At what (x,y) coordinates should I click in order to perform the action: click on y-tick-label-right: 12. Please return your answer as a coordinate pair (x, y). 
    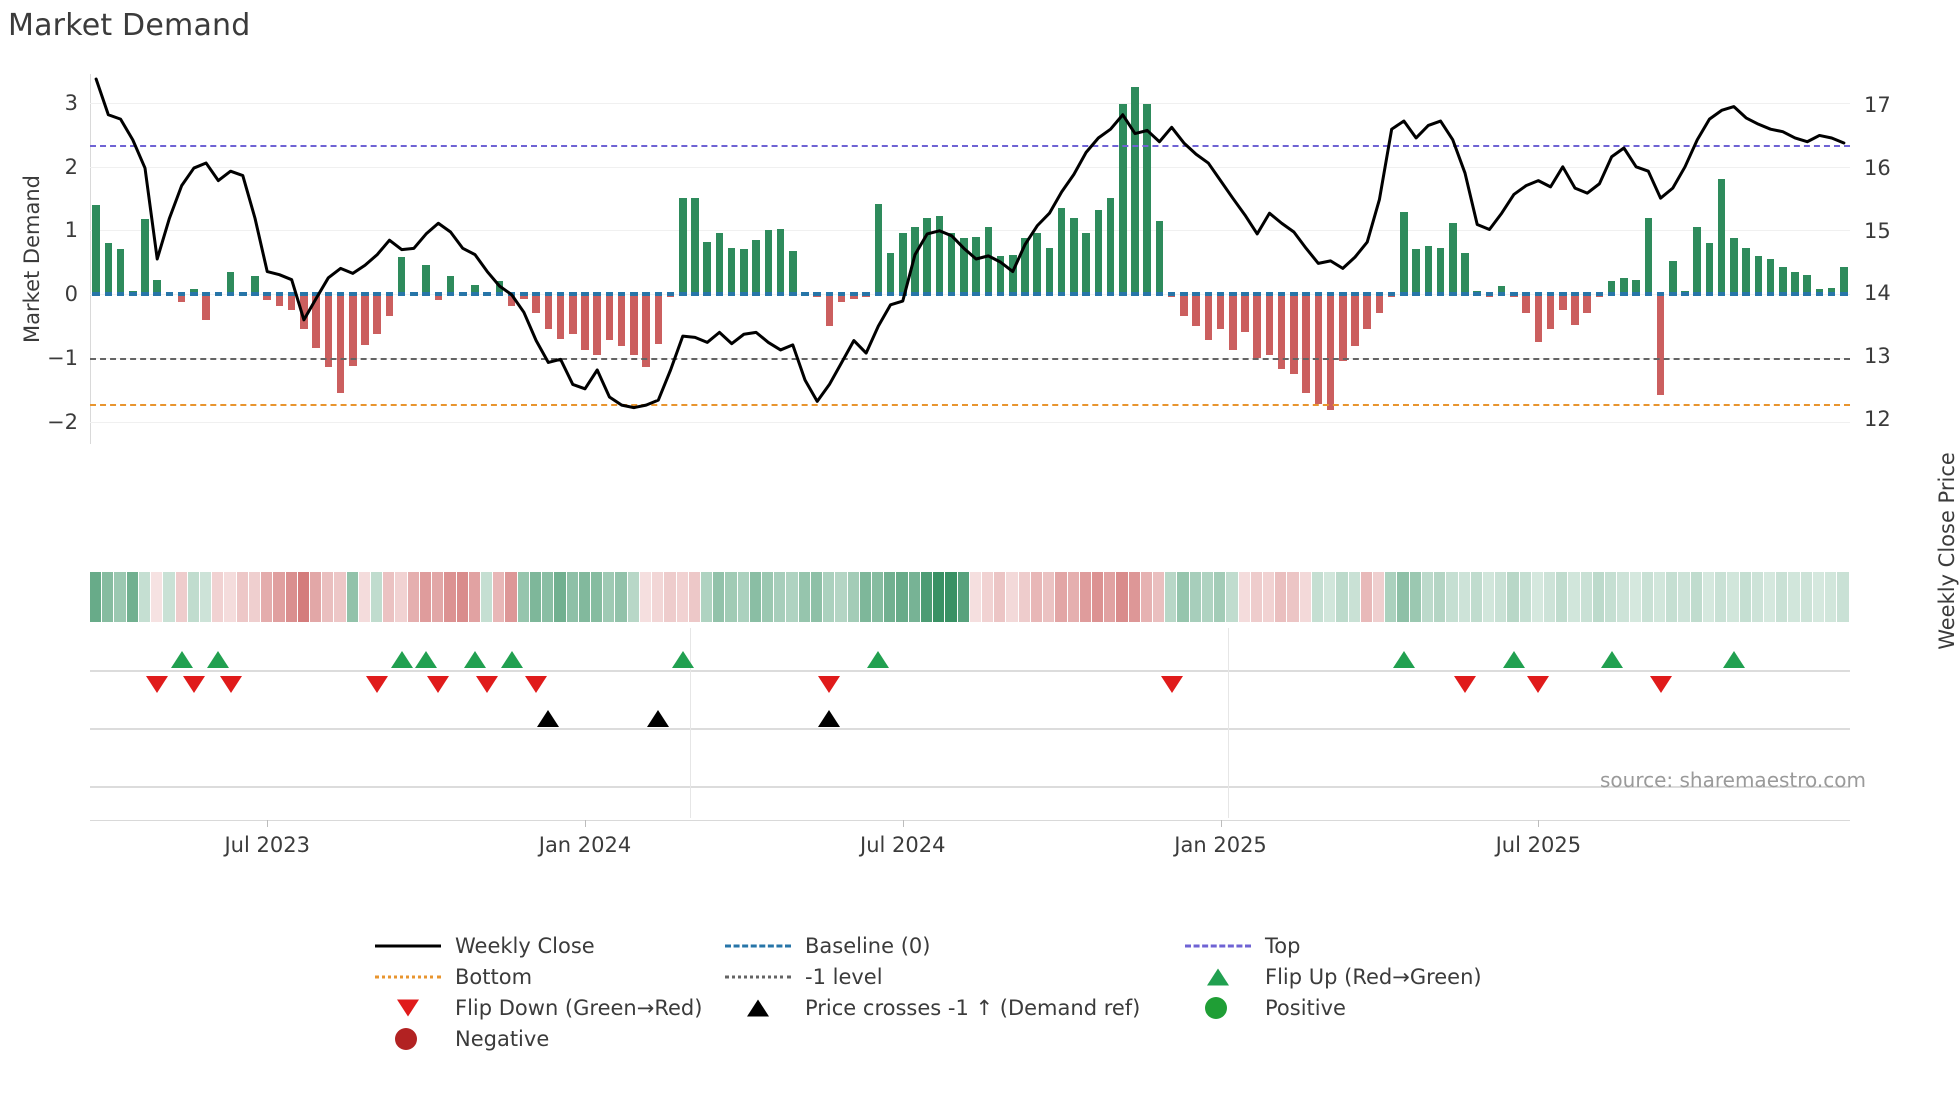
    Looking at the image, I should click on (1877, 418).